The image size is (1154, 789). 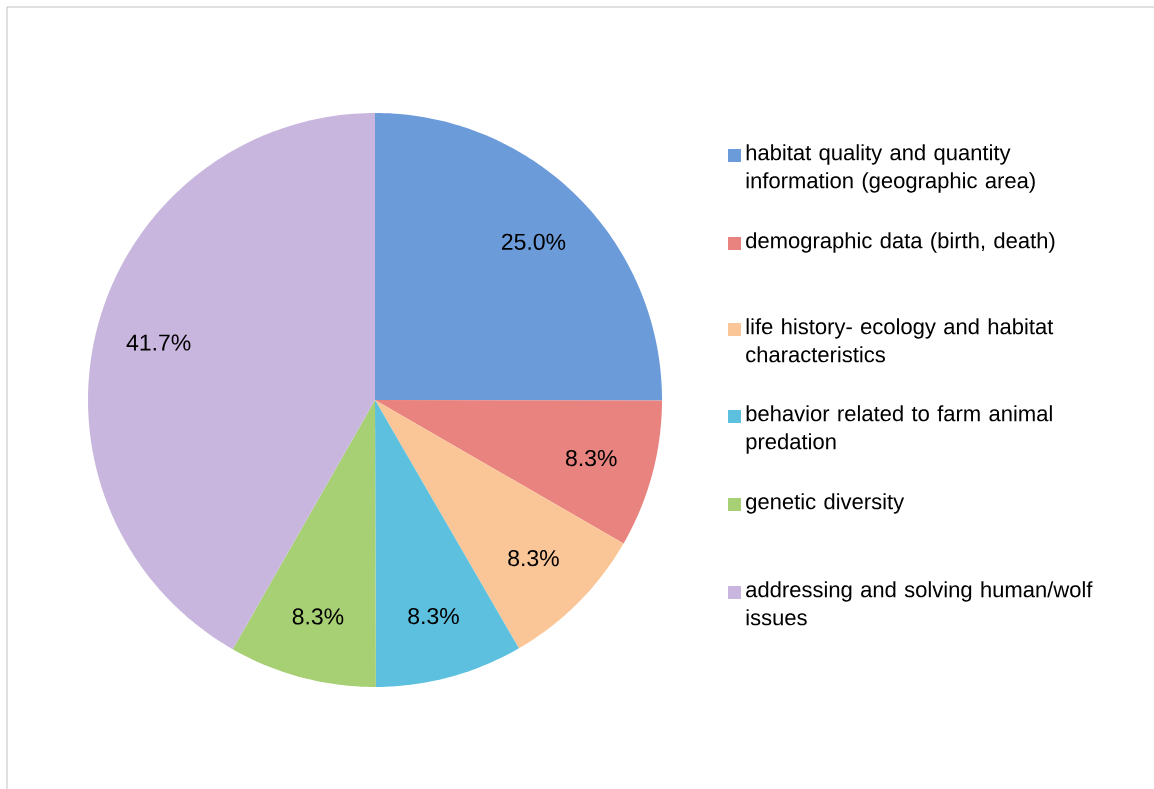 I want to click on legend-label: behavior related to farm animal predation, so click(x=899, y=429).